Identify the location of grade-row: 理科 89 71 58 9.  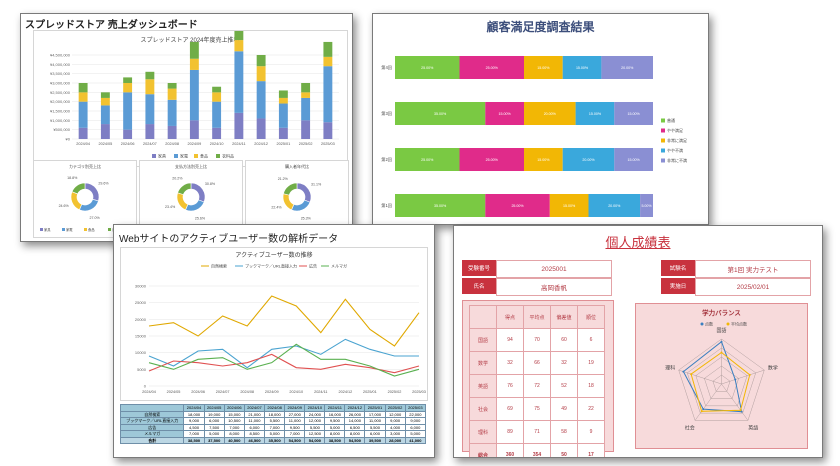
(537, 432).